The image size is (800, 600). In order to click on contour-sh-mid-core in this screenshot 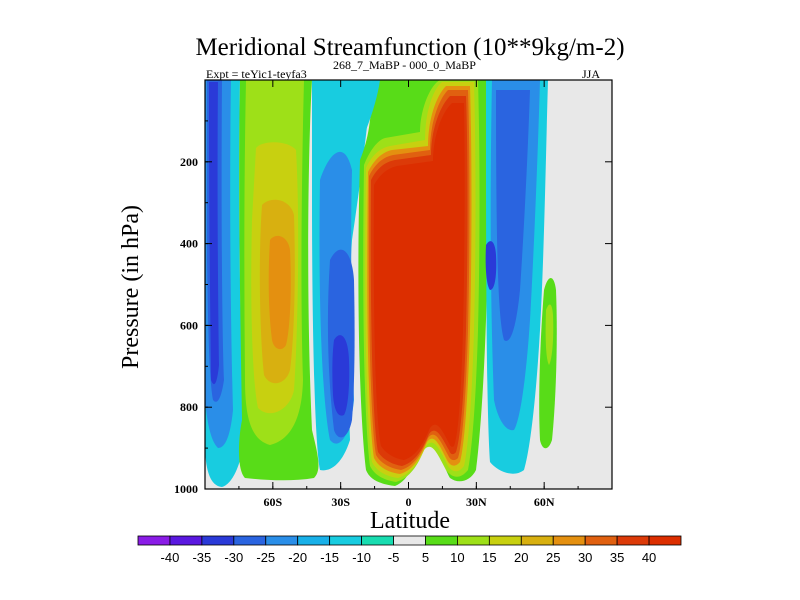, I will do `click(279, 292)`.